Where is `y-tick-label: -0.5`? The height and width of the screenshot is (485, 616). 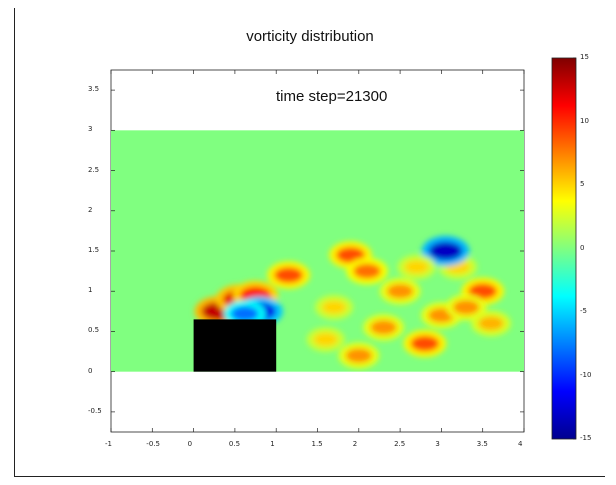 y-tick-label: -0.5 is located at coordinates (95, 410).